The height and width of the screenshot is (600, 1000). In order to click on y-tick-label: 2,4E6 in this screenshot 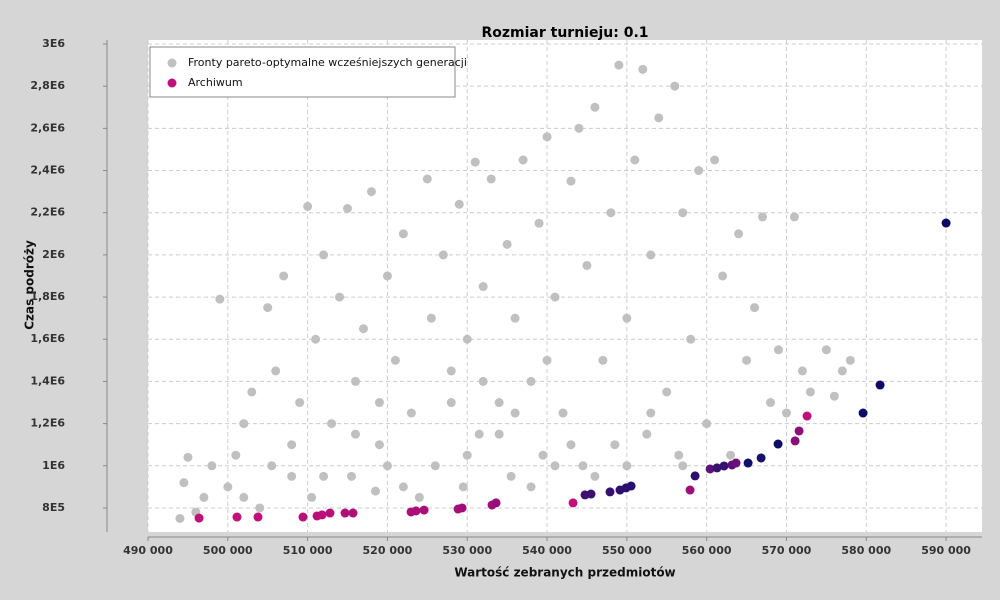, I will do `click(47, 170)`.